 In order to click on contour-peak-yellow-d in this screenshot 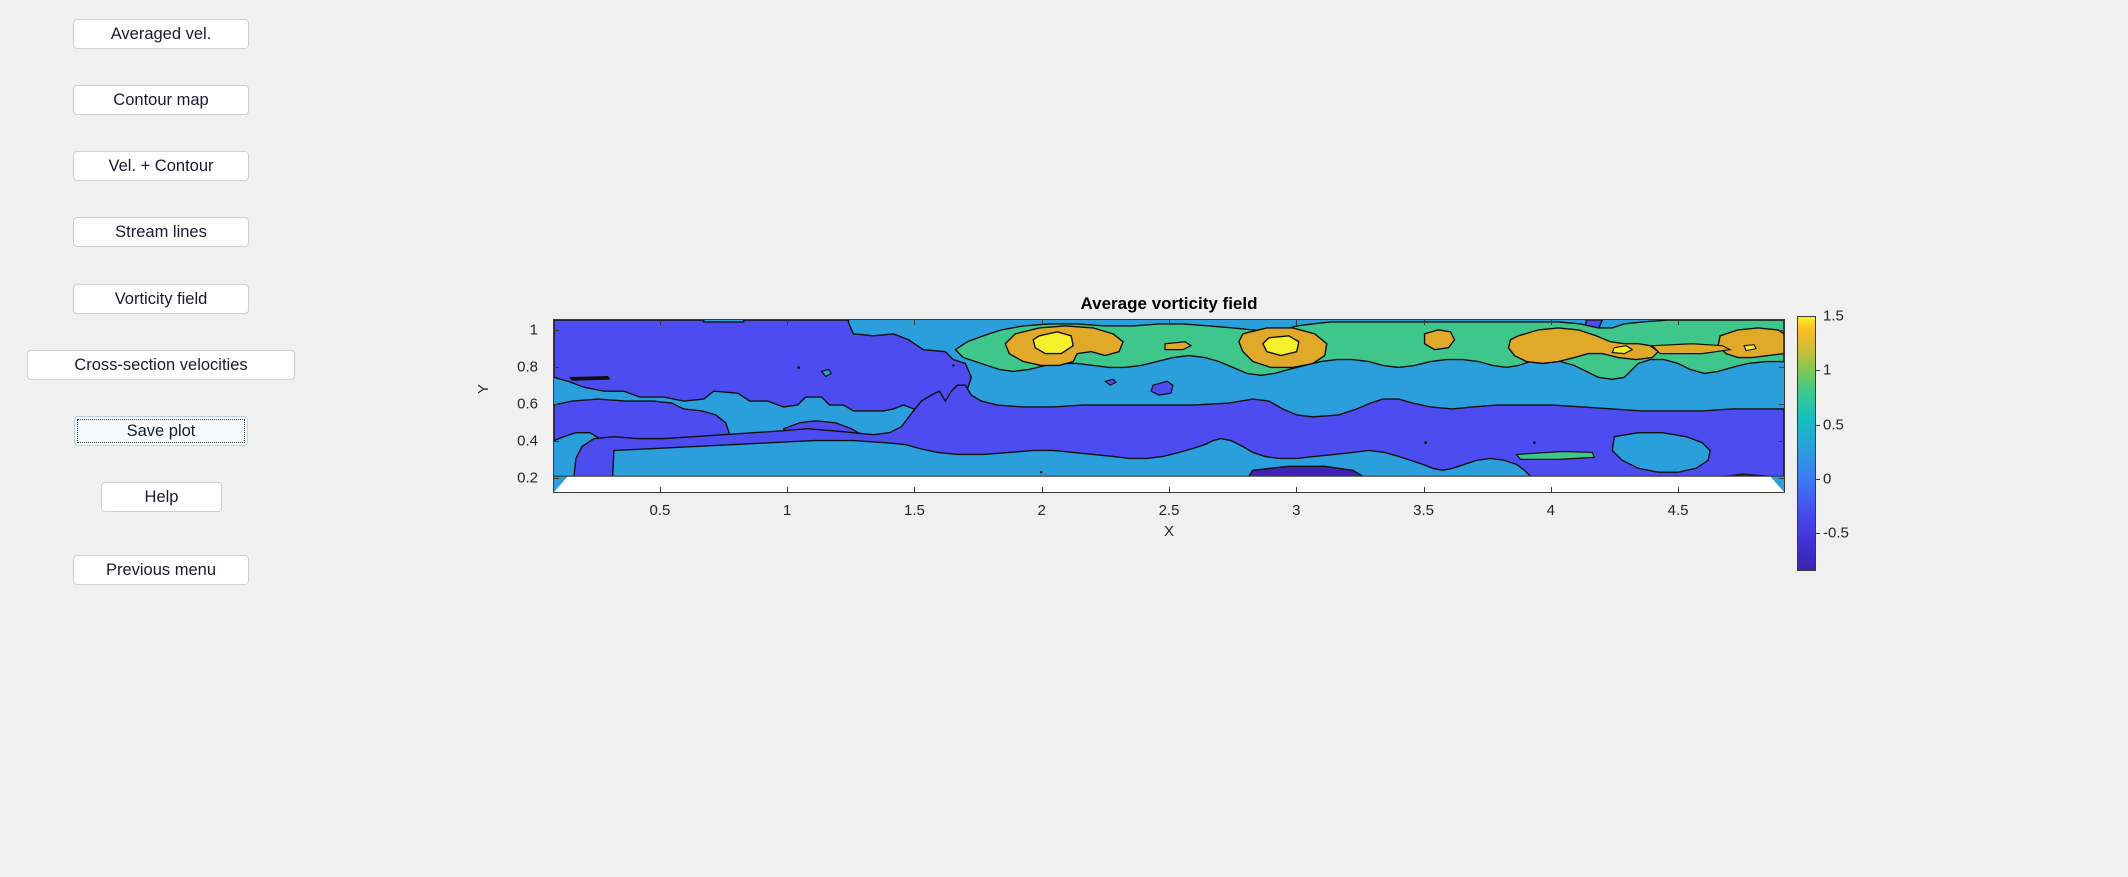, I will do `click(1750, 348)`.